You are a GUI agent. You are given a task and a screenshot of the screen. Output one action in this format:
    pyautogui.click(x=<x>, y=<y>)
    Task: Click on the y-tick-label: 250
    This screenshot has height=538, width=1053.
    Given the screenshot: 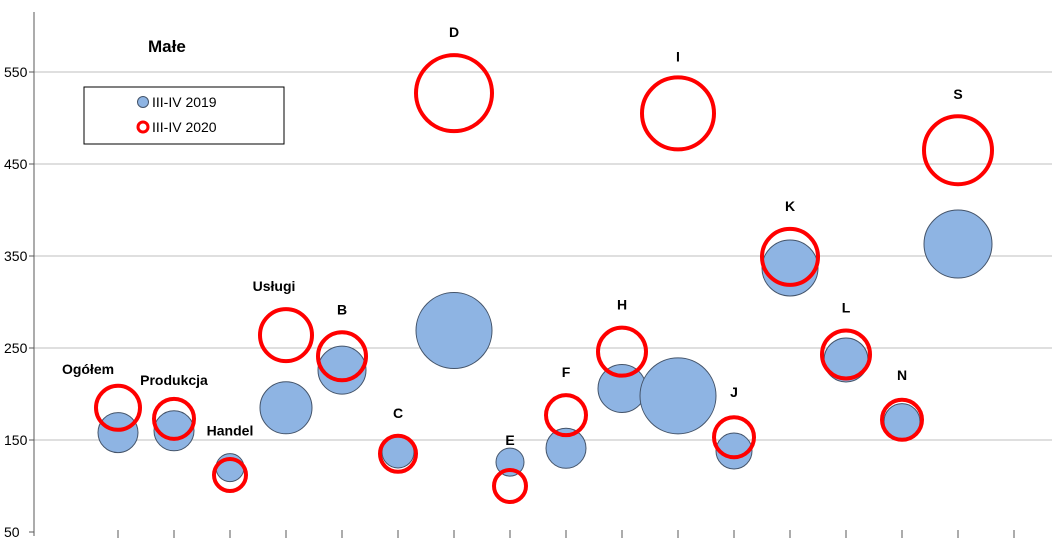 What is the action you would take?
    pyautogui.click(x=16, y=348)
    